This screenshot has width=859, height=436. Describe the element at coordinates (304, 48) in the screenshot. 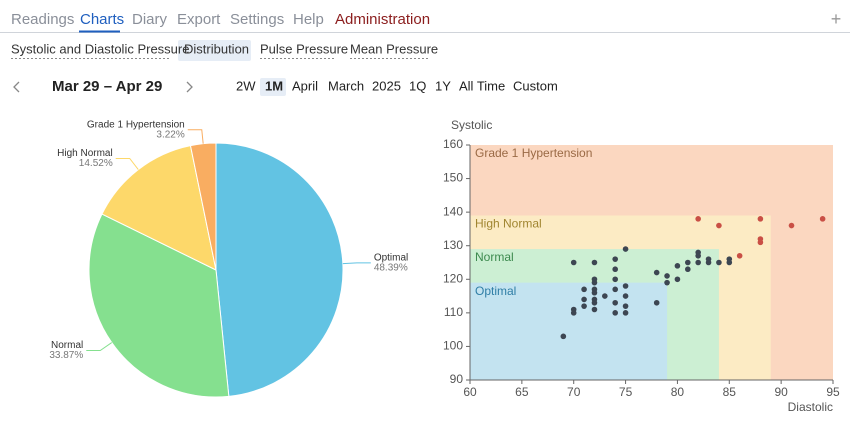

I see `subnav-tab: Pulse Pressure` at that location.